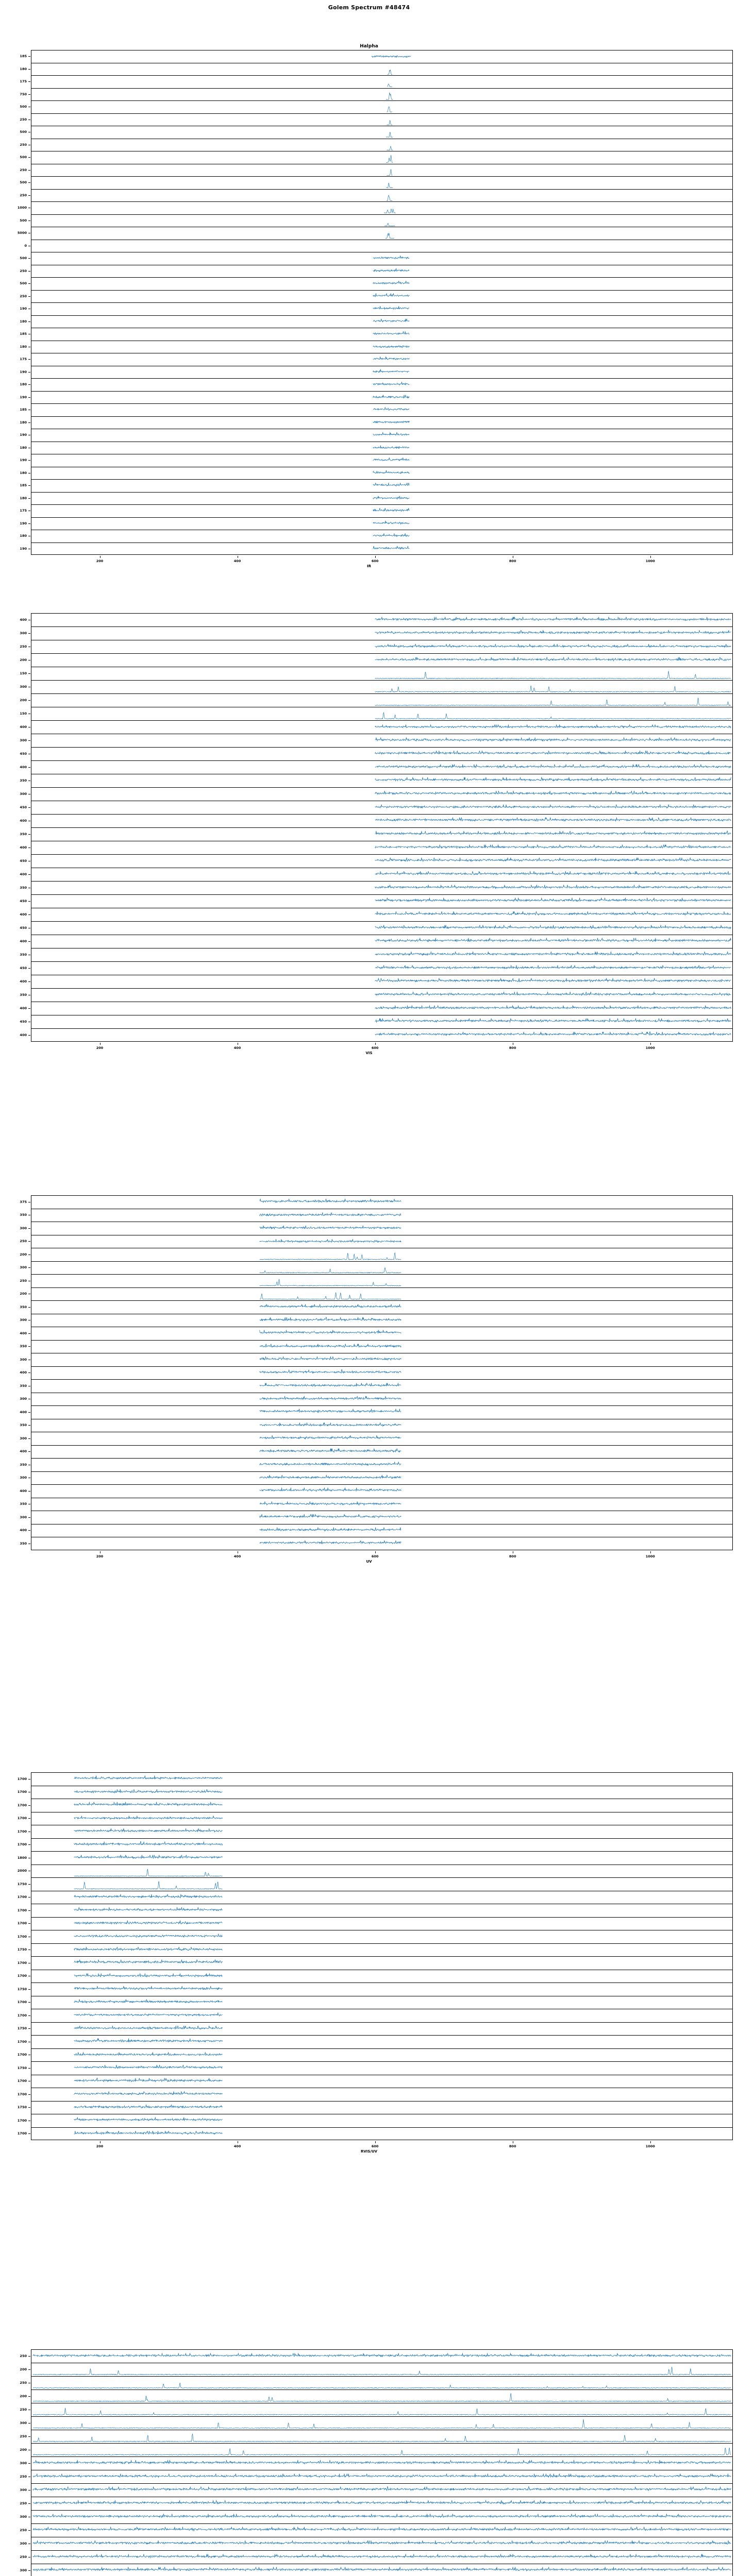  I want to click on spectrum-row: 375, so click(369, 1202).